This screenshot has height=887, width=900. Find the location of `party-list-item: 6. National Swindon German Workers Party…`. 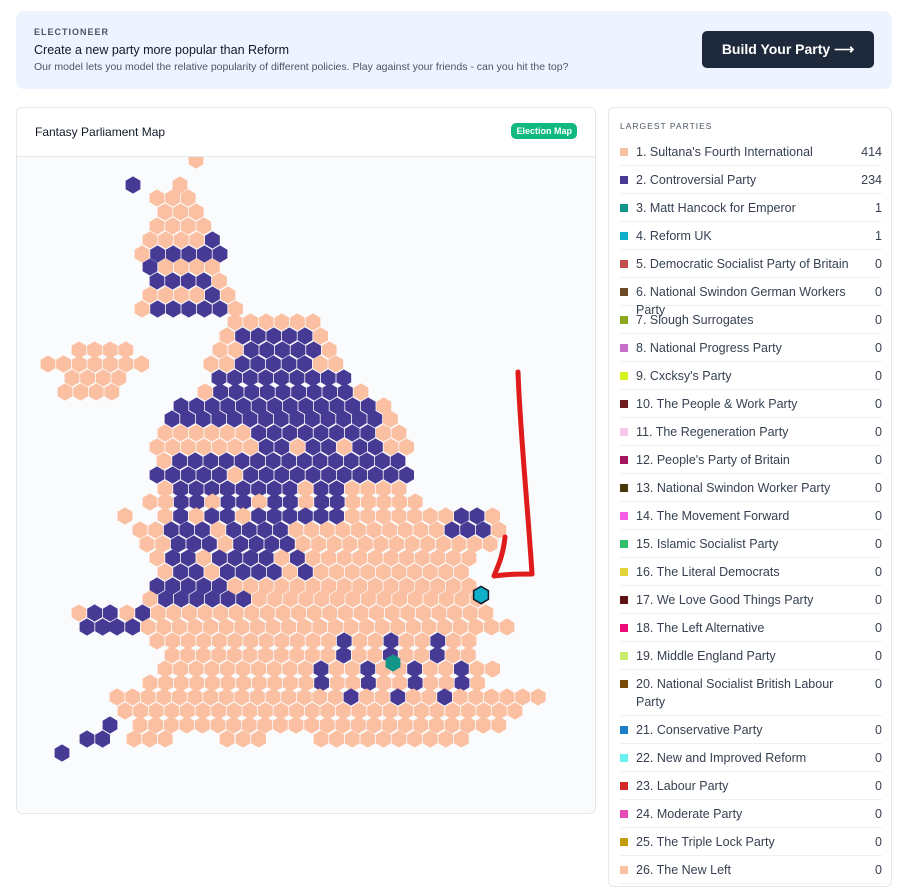

party-list-item: 6. National Swindon German Workers Party… is located at coordinates (751, 297).